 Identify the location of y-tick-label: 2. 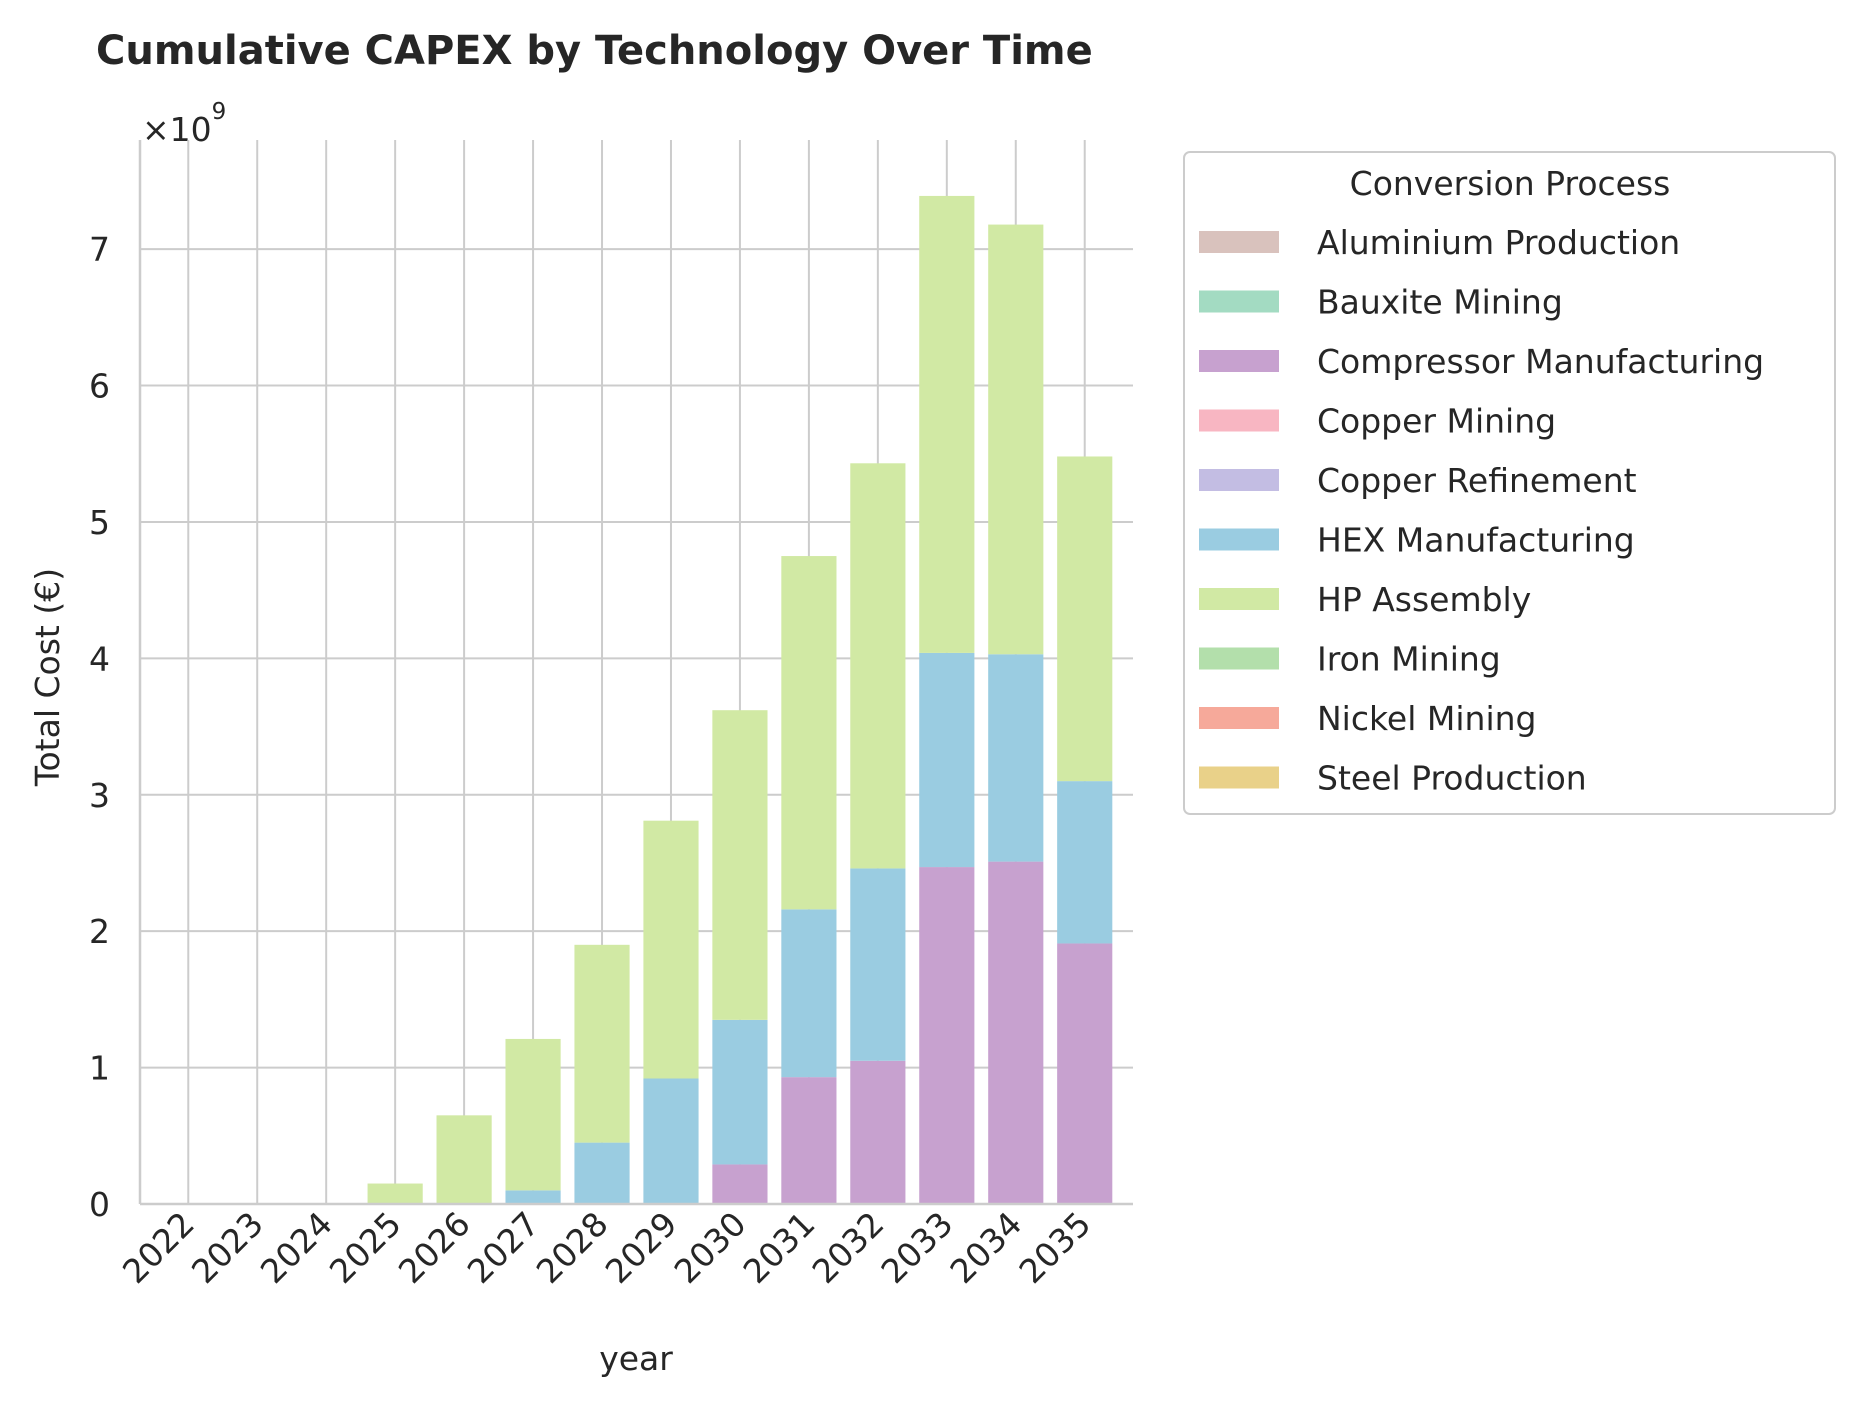
(99, 931).